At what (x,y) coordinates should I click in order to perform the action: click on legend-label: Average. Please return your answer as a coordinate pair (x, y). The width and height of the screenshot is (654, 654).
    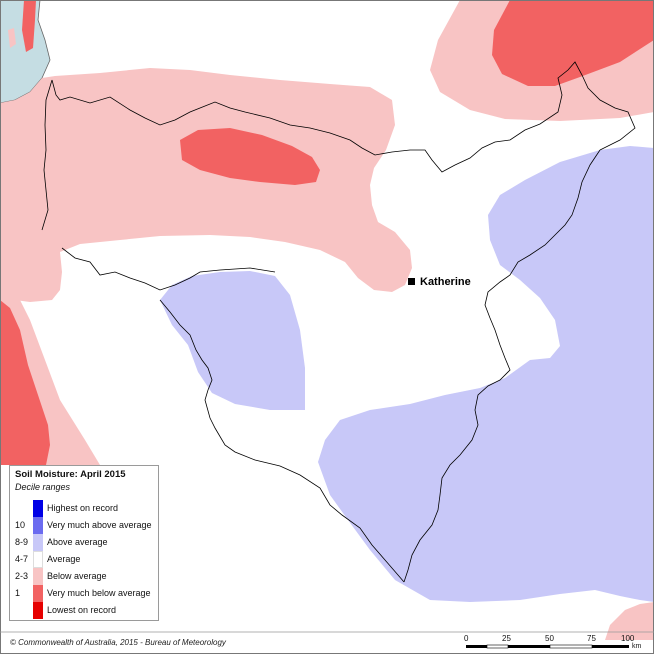
    Looking at the image, I should click on (64, 559).